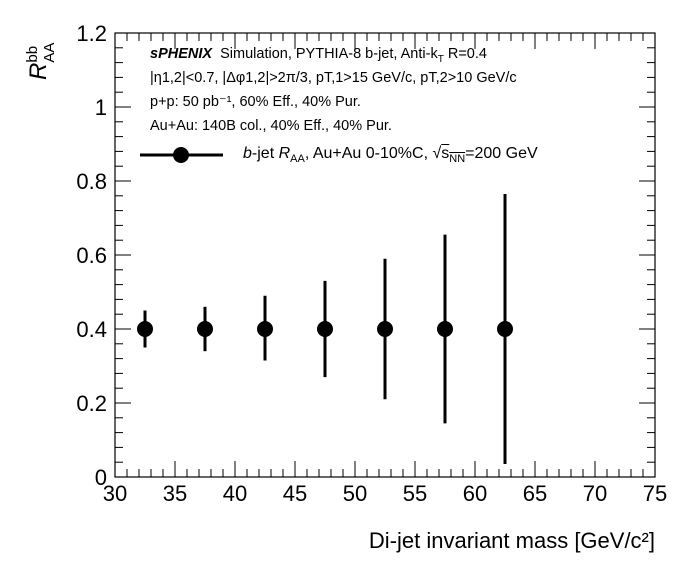  What do you see at coordinates (457, 159) in the screenshot?
I see `legend-NN: NN` at bounding box center [457, 159].